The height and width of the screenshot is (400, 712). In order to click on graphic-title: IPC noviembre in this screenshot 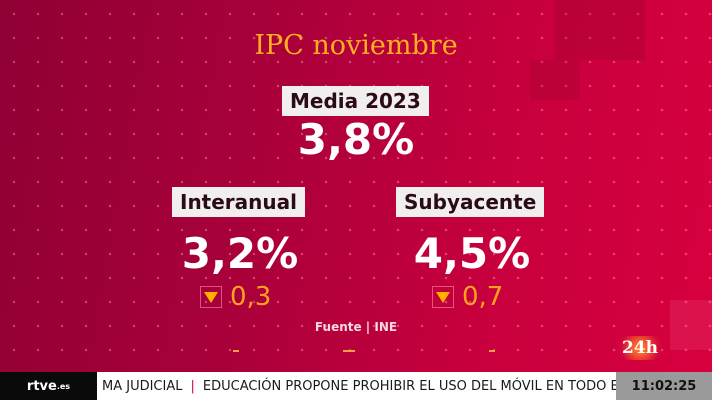, I will do `click(356, 45)`.